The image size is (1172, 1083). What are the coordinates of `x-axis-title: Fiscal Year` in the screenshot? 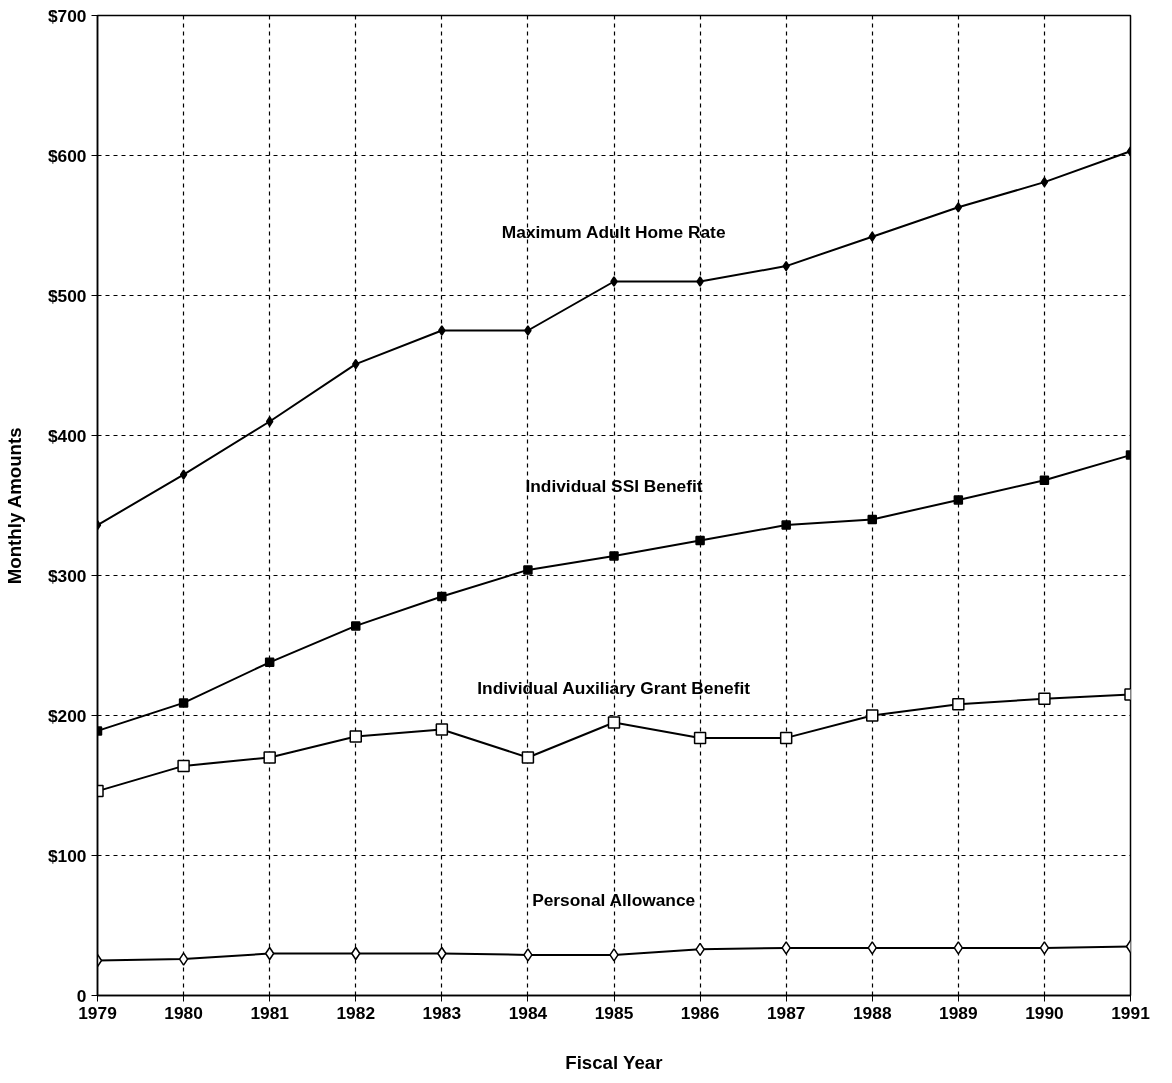 It's located at (614, 1062).